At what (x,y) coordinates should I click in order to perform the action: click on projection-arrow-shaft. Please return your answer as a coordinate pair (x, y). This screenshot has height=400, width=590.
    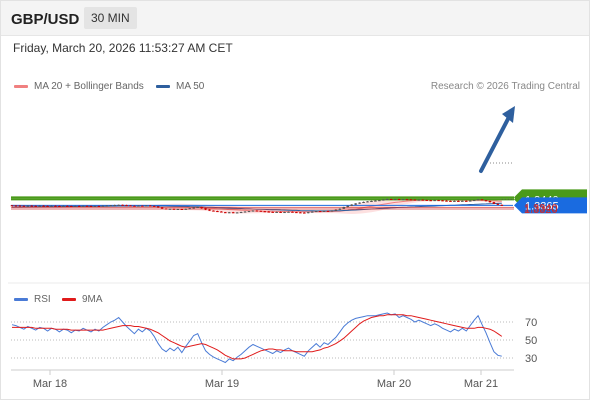
    Looking at the image, I should click on (495, 144).